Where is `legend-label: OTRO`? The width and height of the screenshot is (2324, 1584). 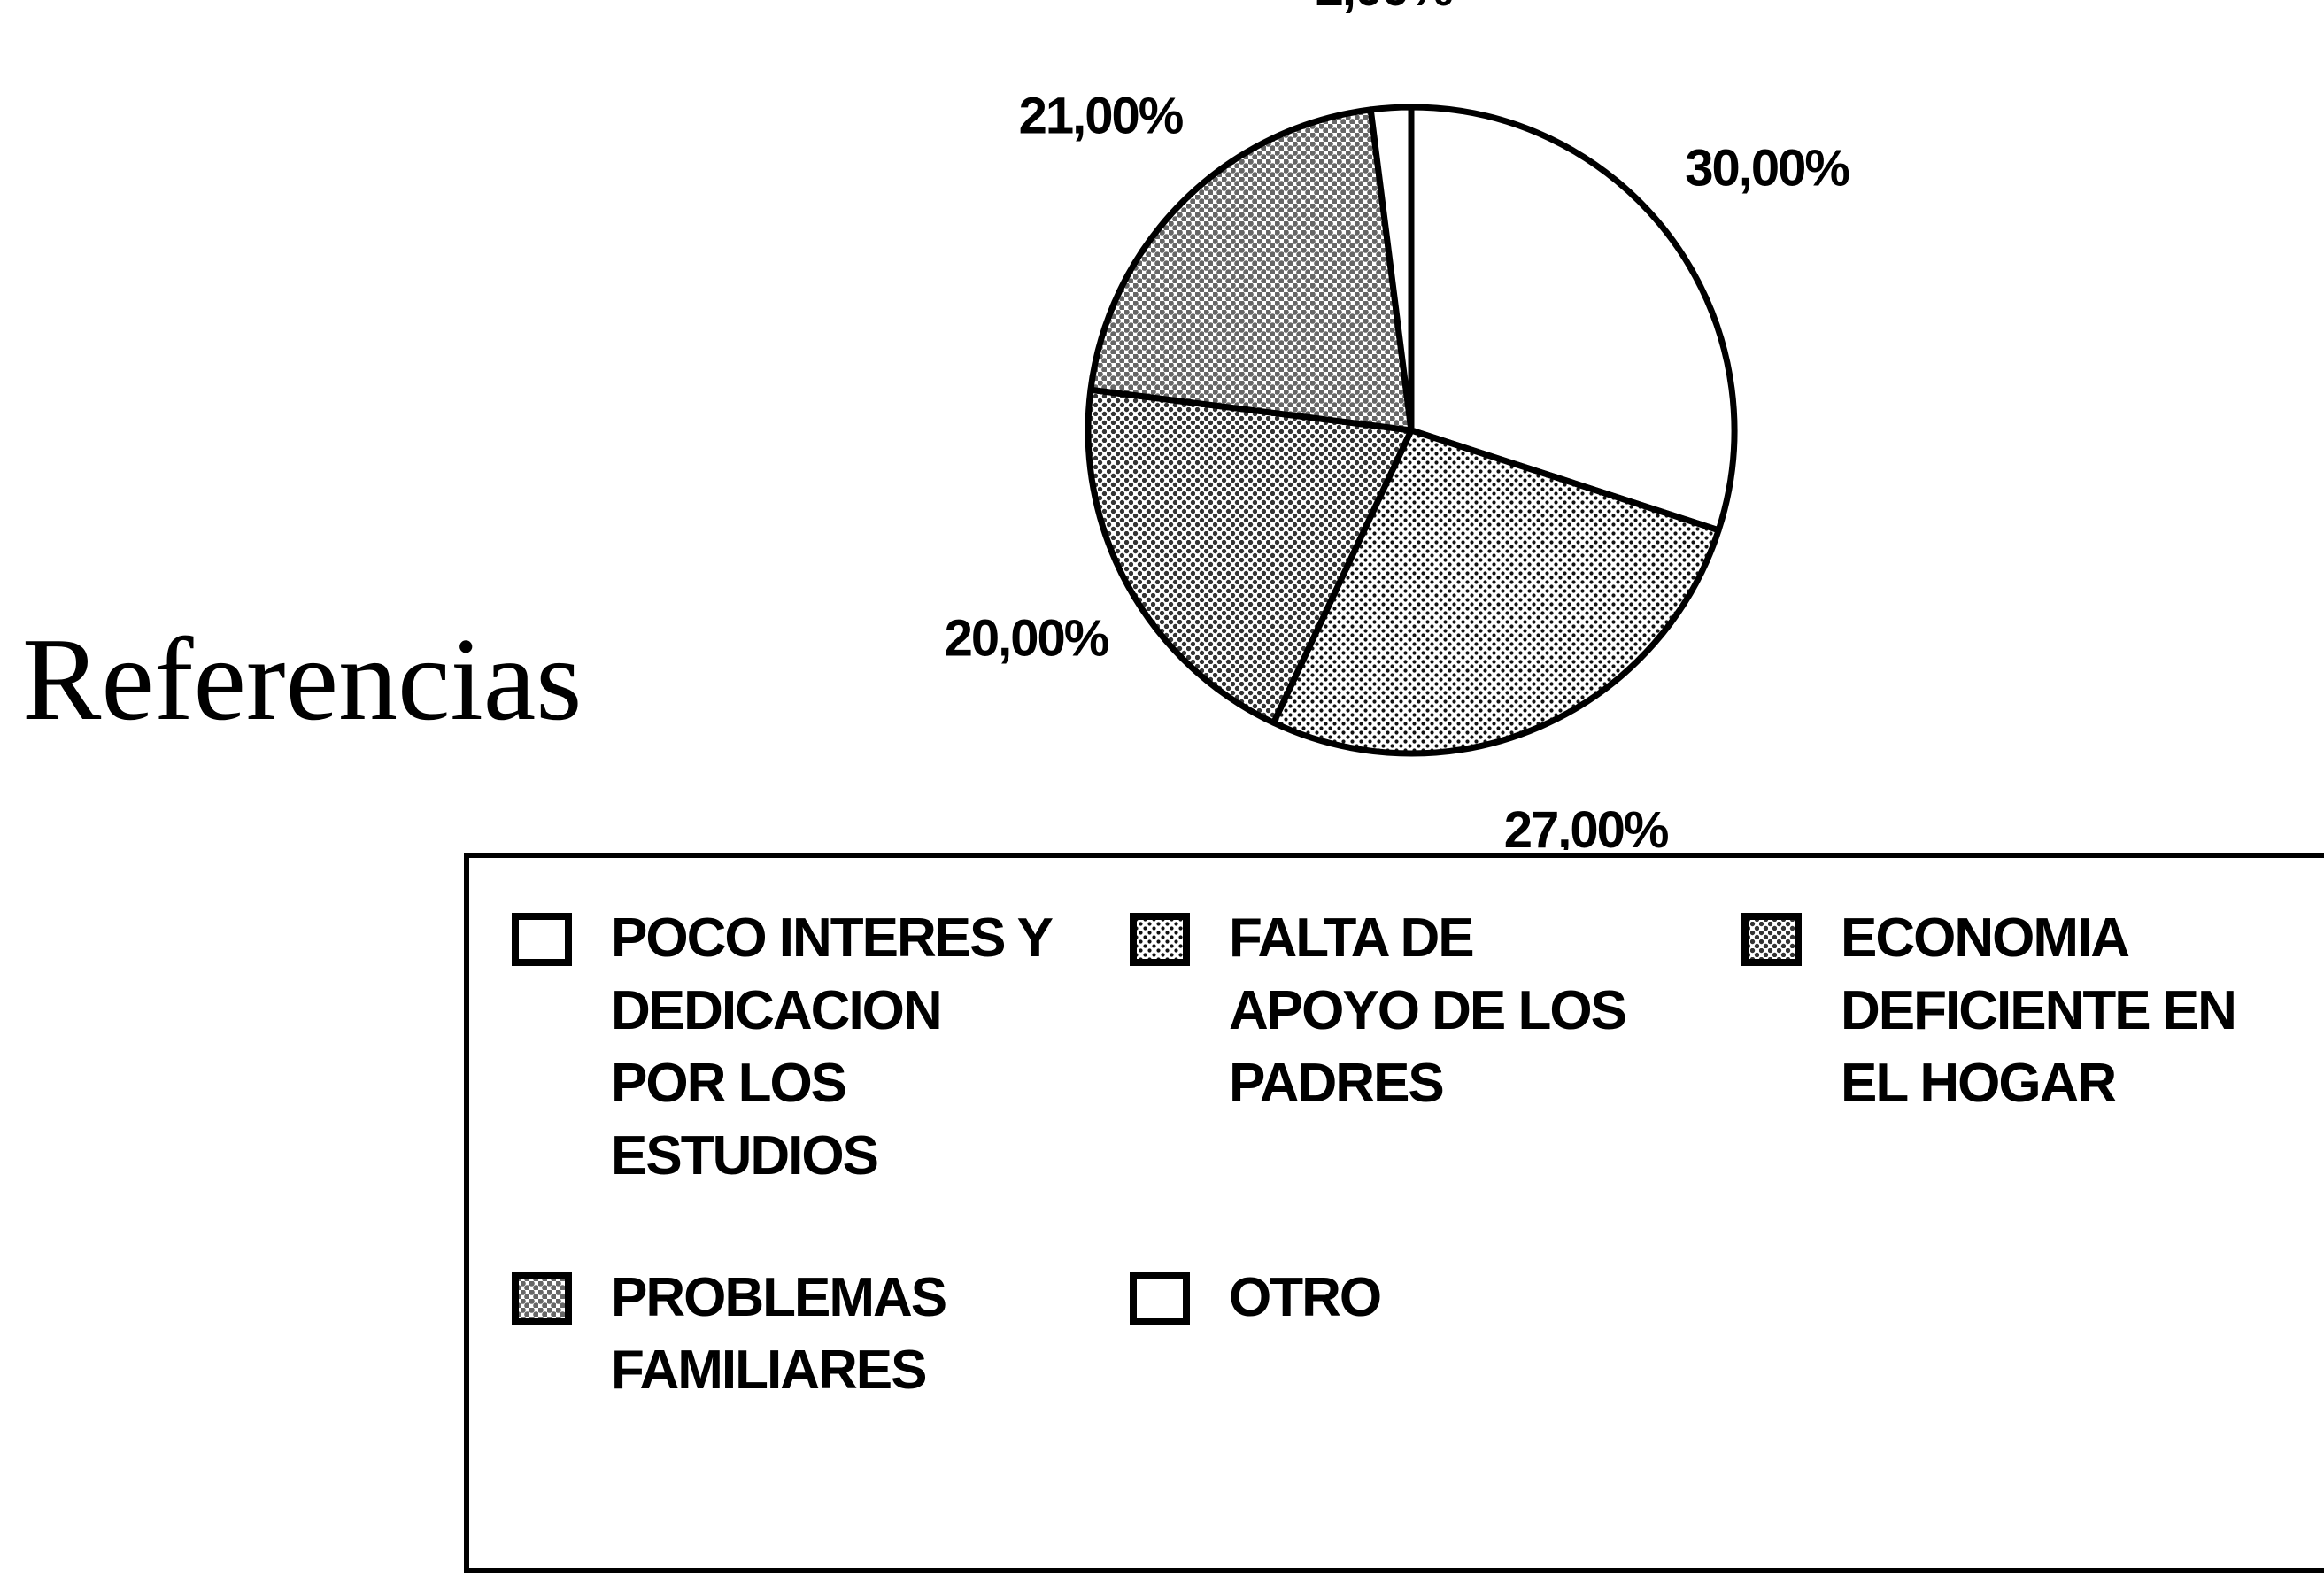
legend-label: OTRO is located at coordinates (1305, 1297).